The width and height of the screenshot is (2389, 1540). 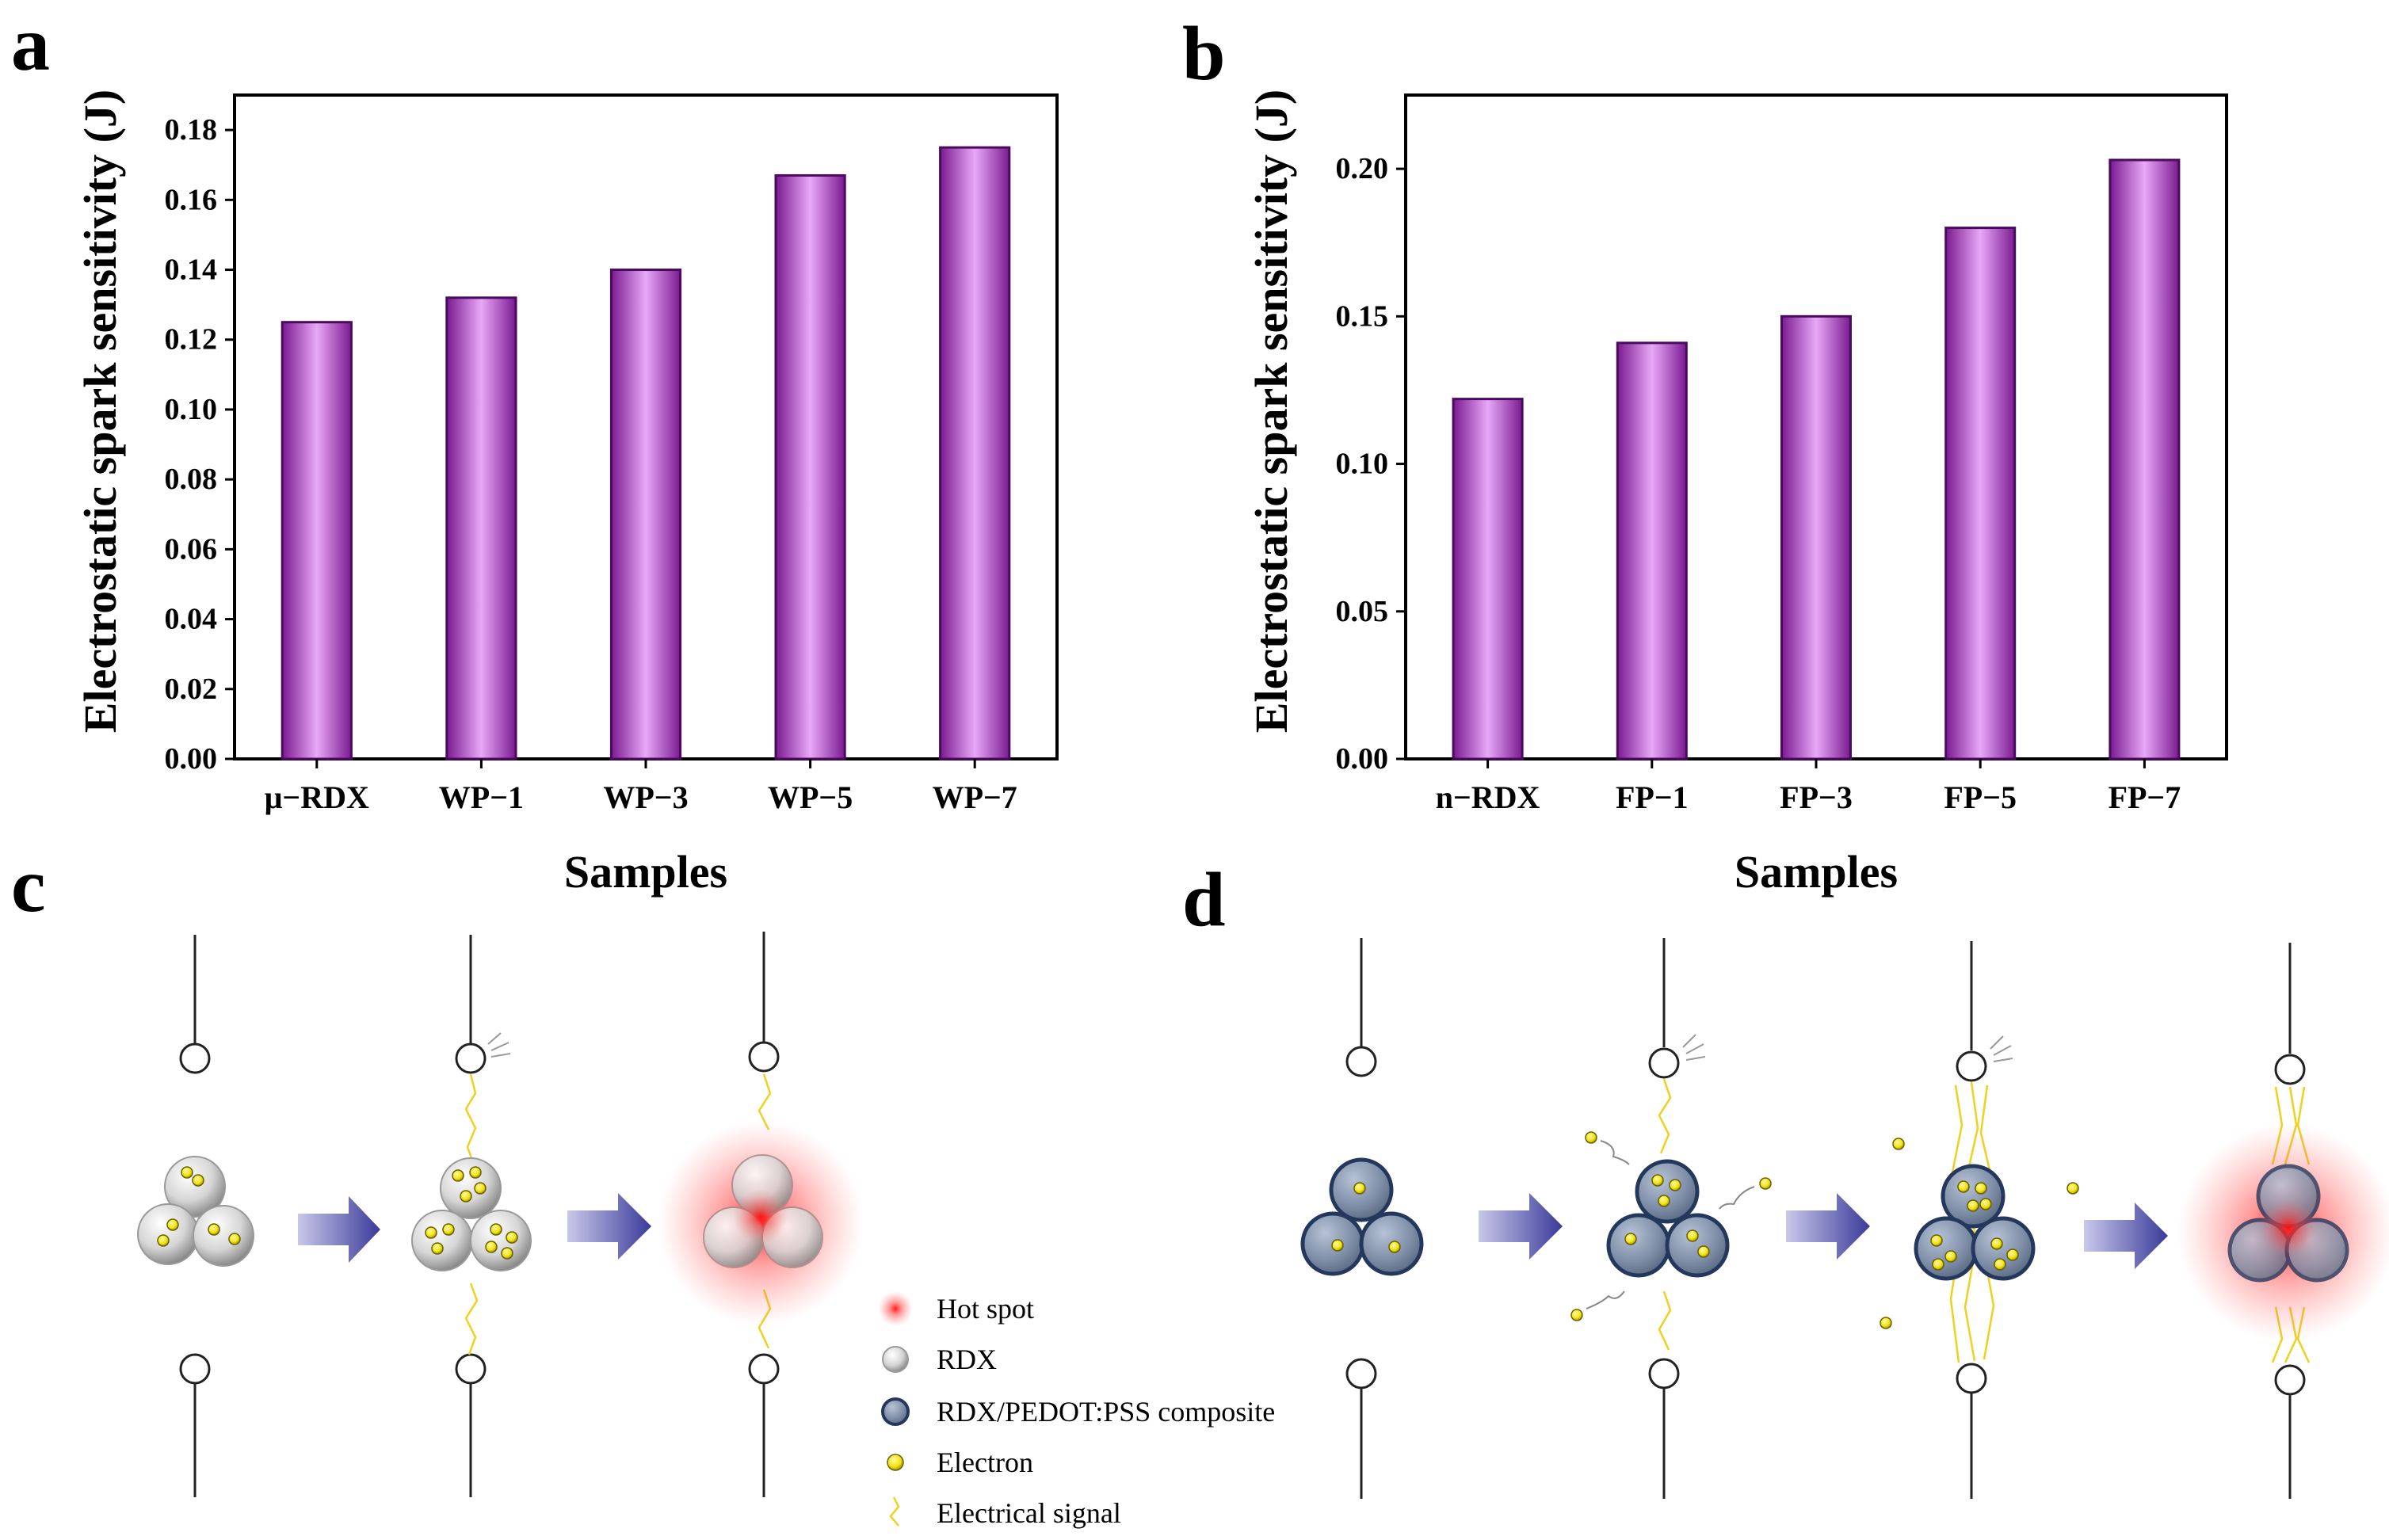 I want to click on hot-spot-icon, so click(x=895, y=1308).